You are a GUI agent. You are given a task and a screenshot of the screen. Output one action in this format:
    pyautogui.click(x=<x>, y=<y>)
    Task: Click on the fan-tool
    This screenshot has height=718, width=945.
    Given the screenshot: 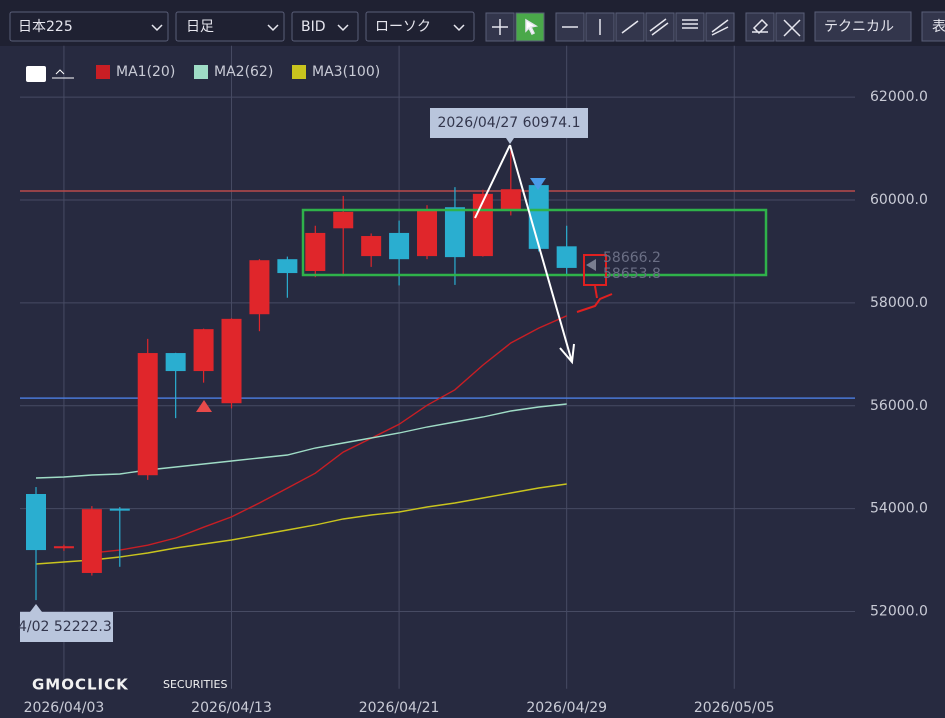 What is the action you would take?
    pyautogui.click(x=720, y=27)
    